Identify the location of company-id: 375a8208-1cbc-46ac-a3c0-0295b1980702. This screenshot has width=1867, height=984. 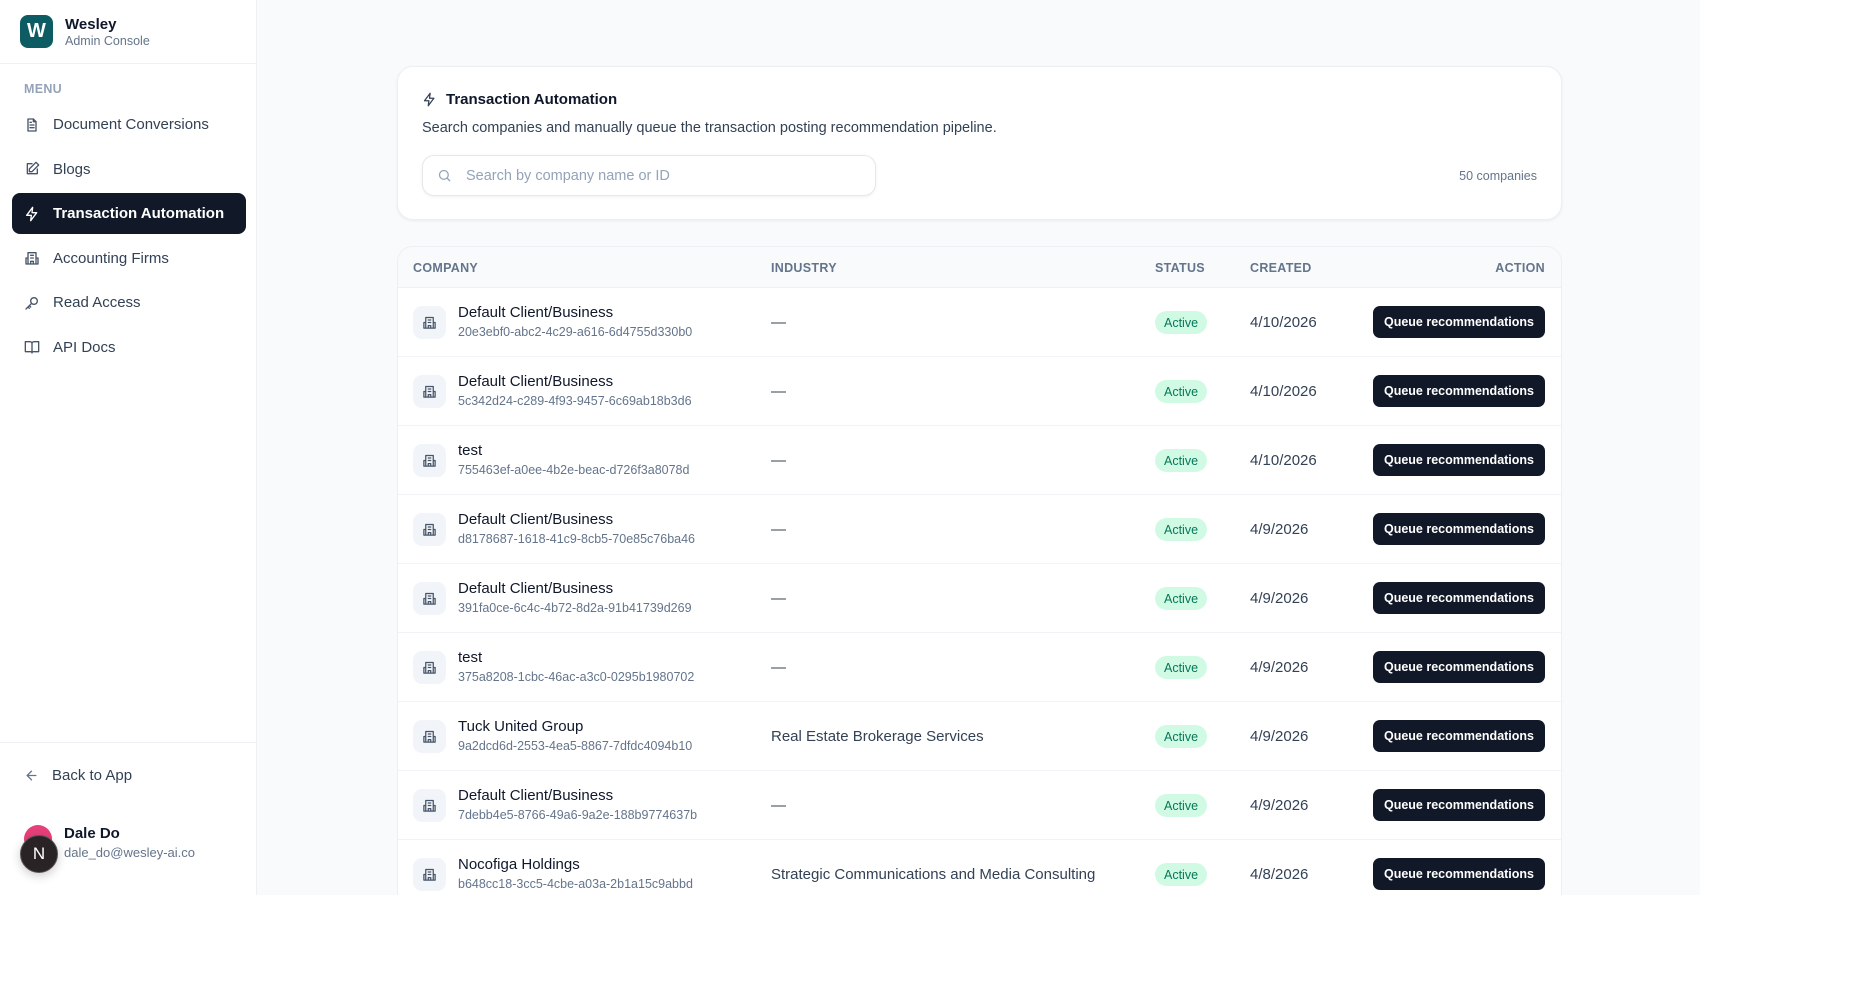
(576, 677).